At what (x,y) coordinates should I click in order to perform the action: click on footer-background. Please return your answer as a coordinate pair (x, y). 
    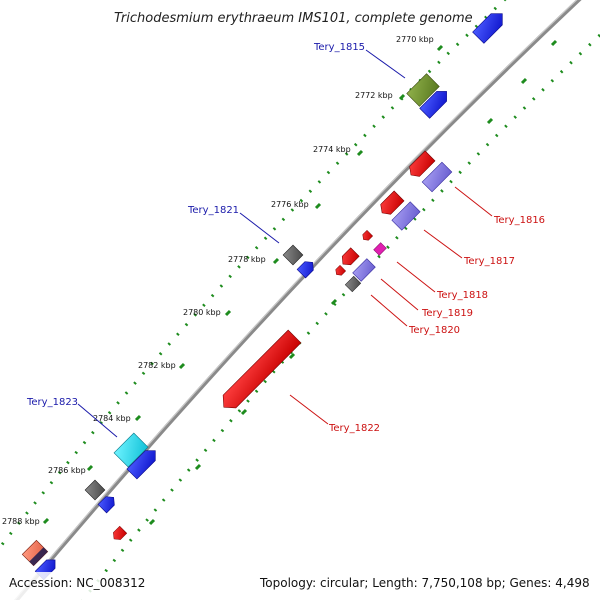
    Looking at the image, I should click on (300, 586).